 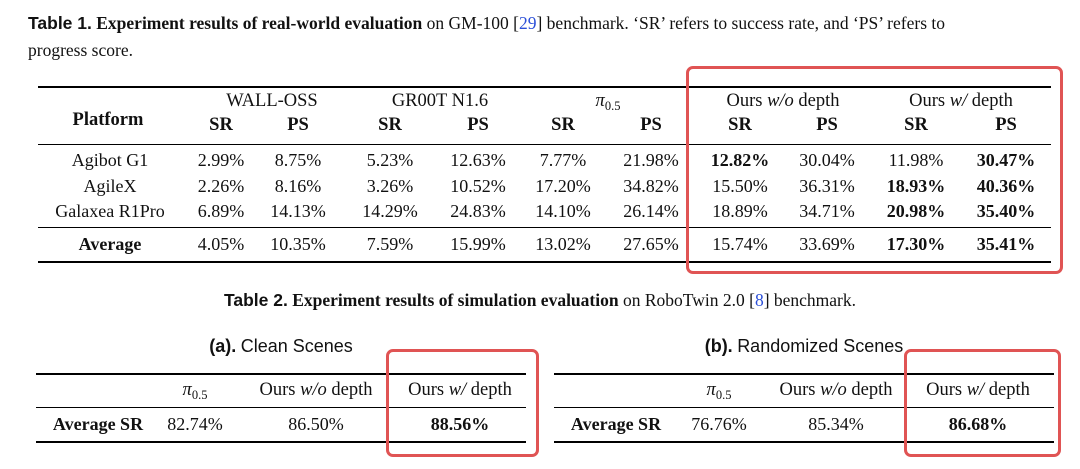 I want to click on table2b-mid-rule, so click(x=804, y=407).